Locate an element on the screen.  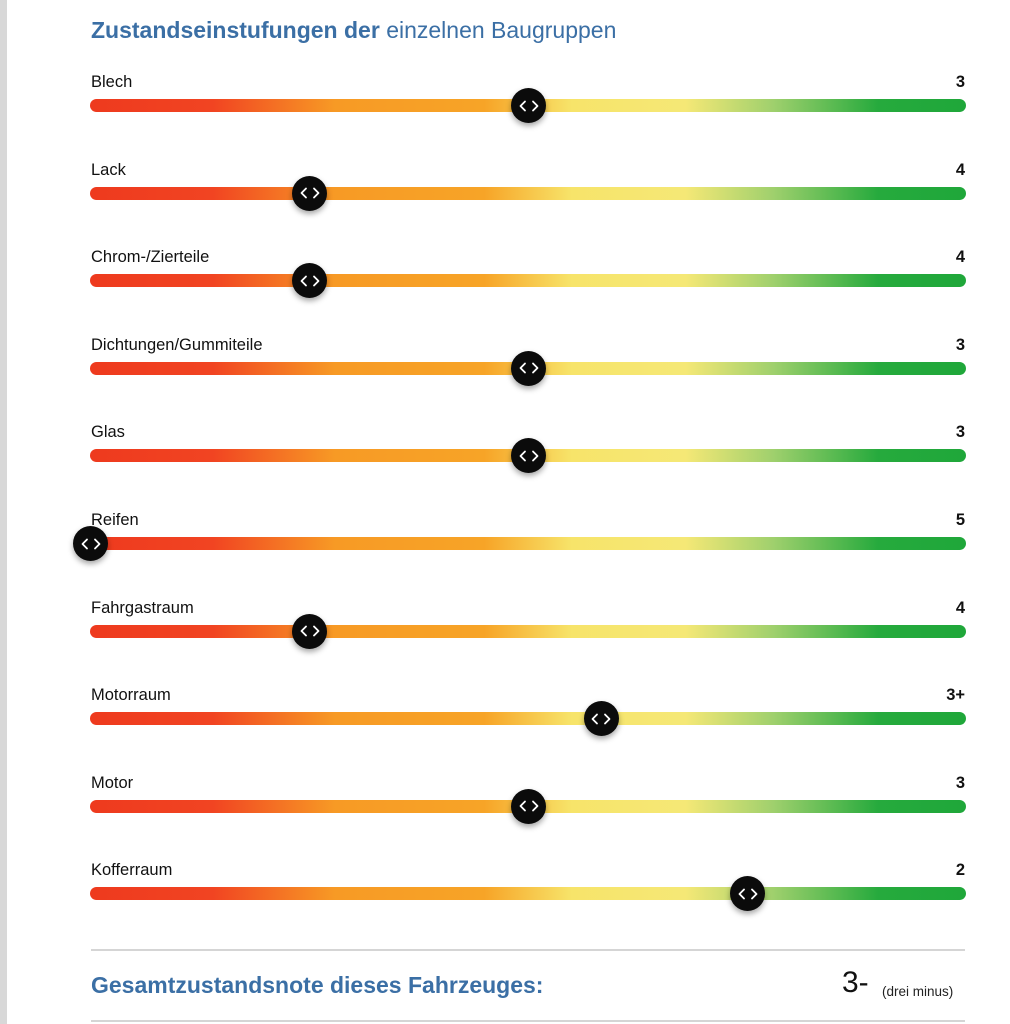
rating-value: 3+ is located at coordinates (955, 695).